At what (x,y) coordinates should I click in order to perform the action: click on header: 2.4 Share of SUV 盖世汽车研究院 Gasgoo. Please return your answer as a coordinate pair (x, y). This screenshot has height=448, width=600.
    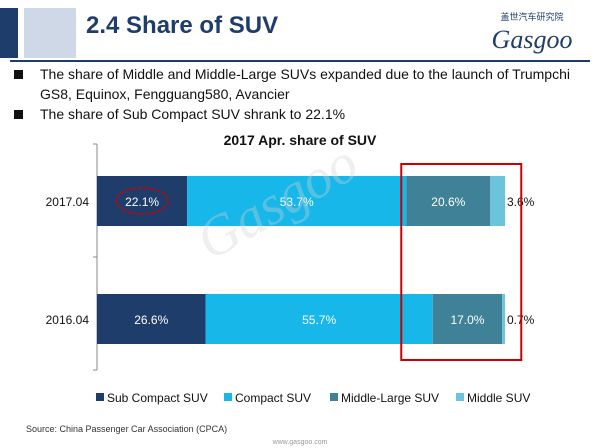
    Looking at the image, I should click on (300, 31).